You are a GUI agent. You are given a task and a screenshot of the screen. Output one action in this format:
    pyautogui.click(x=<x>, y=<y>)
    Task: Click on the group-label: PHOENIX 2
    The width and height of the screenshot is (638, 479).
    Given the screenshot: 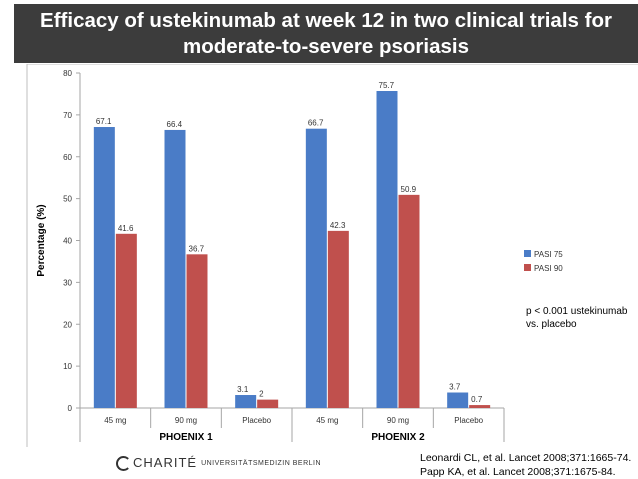 What is the action you would take?
    pyautogui.click(x=398, y=437)
    